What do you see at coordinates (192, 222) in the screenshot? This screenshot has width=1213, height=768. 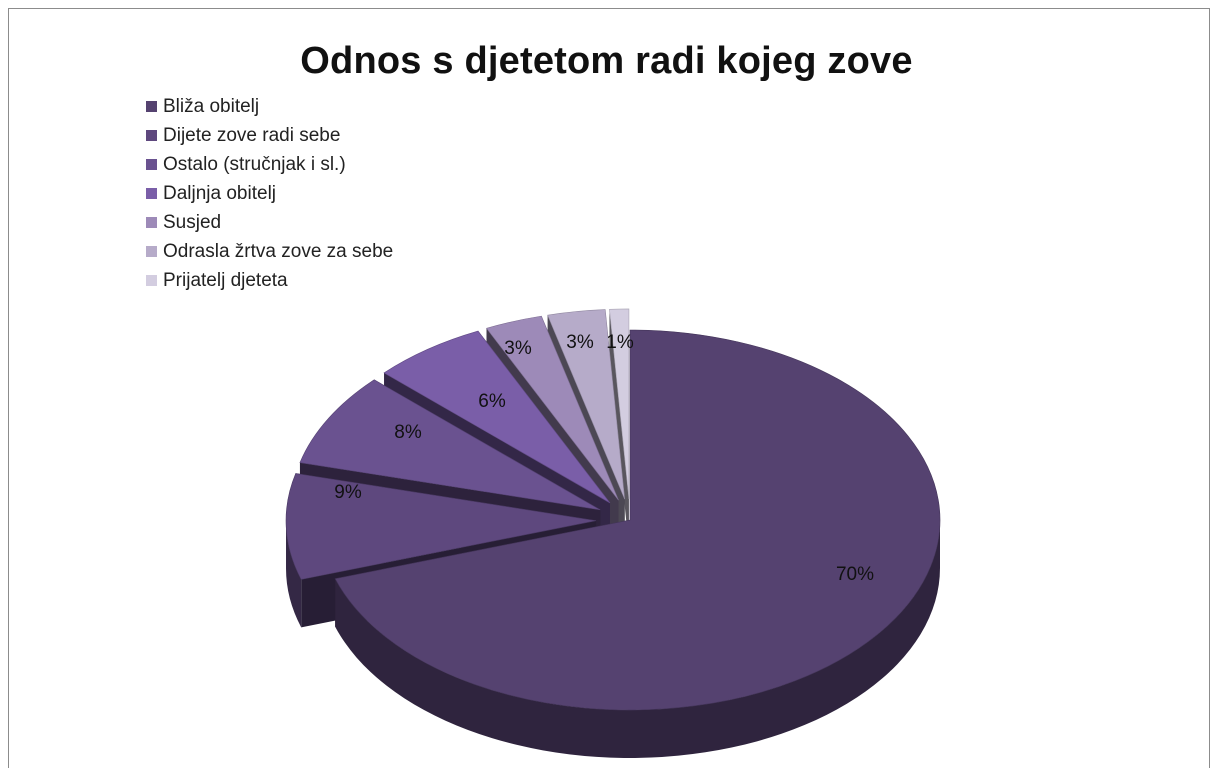 I see `legend-label: Susjed` at bounding box center [192, 222].